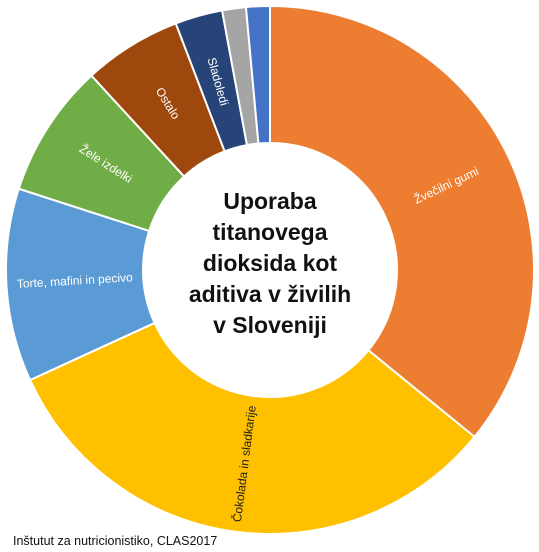  I want to click on title-line-3: dioksida kot, so click(270, 263).